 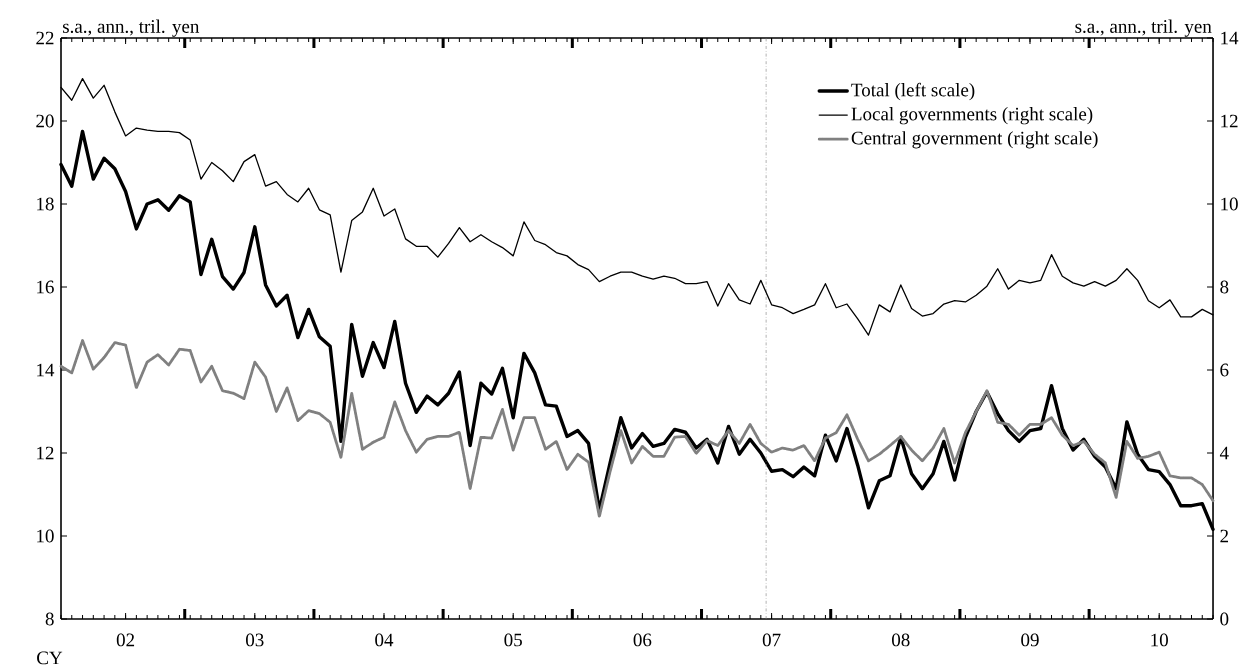 What do you see at coordinates (45, 204) in the screenshot?
I see `y-tick-label: 18` at bounding box center [45, 204].